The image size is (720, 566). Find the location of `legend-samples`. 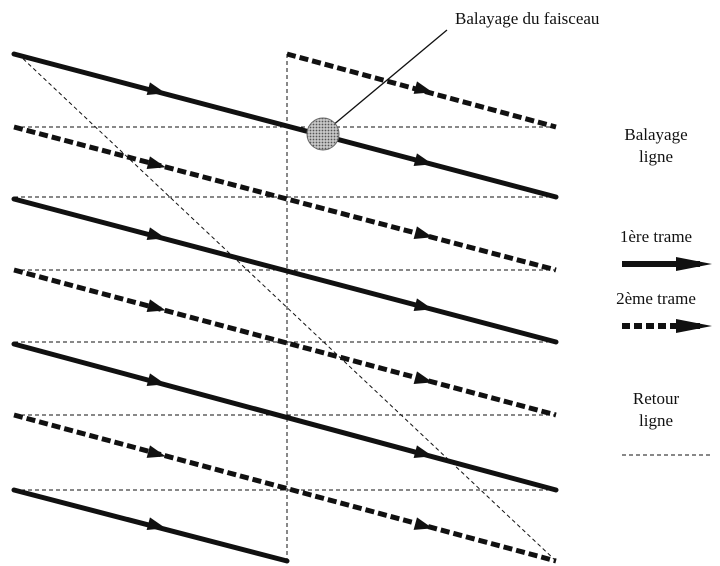

legend-samples is located at coordinates (667, 356).